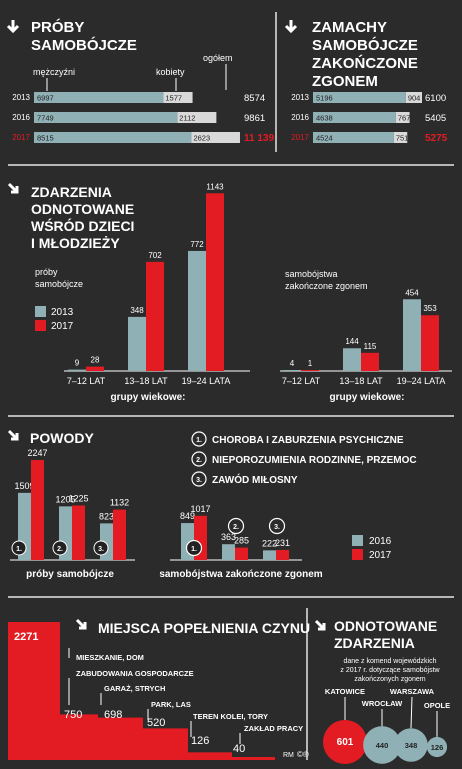  Describe the element at coordinates (73, 715) in the screenshot. I see `step-value: 750` at that location.